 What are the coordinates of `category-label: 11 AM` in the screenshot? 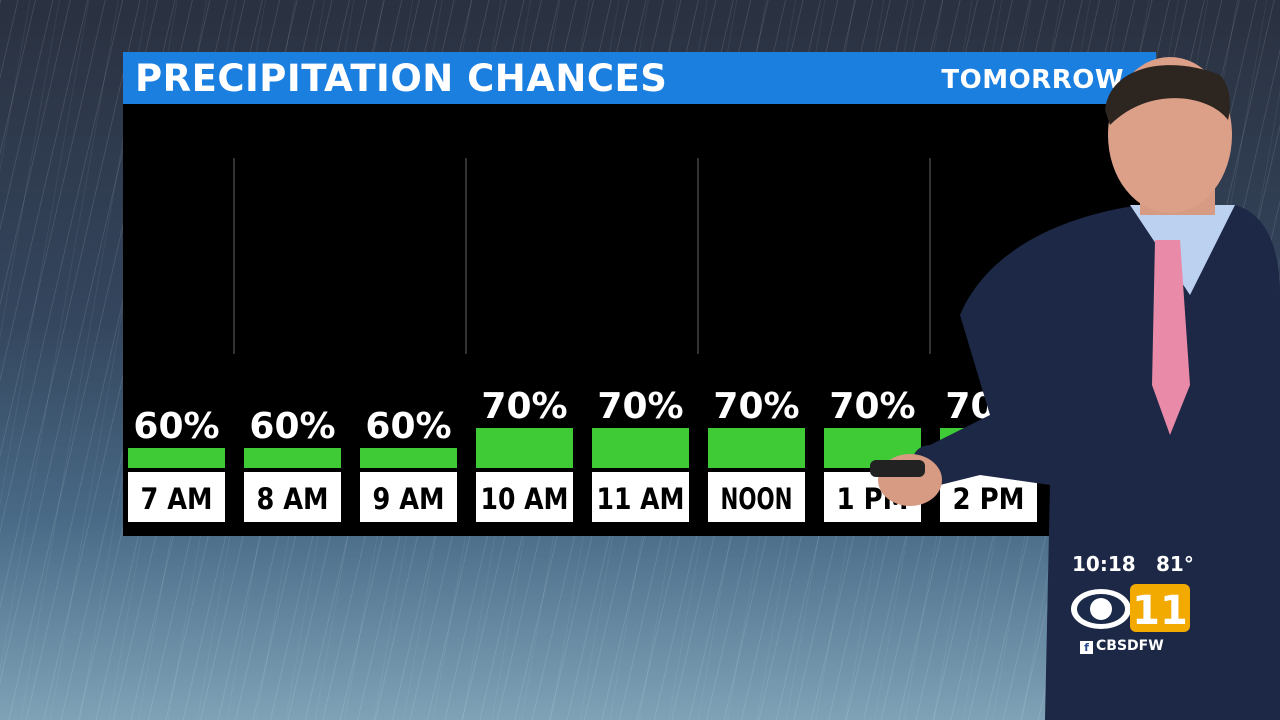 It's located at (641, 499).